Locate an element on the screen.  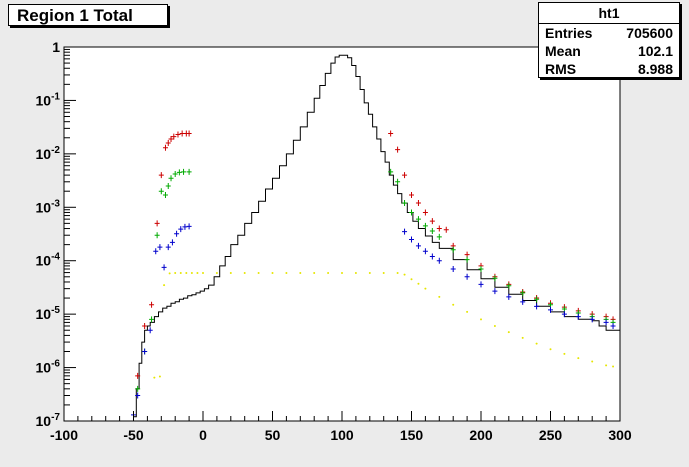
x-tick-label: -100 is located at coordinates (64, 435).